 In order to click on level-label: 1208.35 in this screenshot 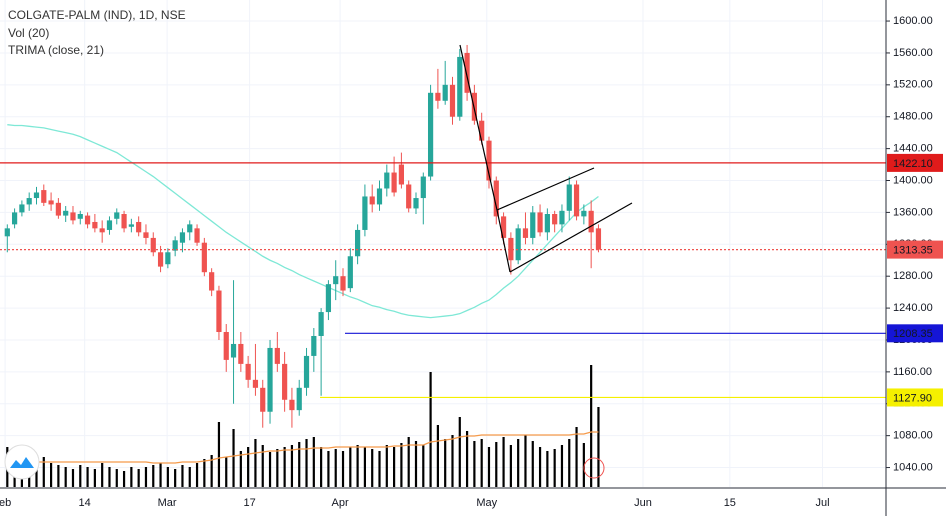, I will do `click(913, 334)`.